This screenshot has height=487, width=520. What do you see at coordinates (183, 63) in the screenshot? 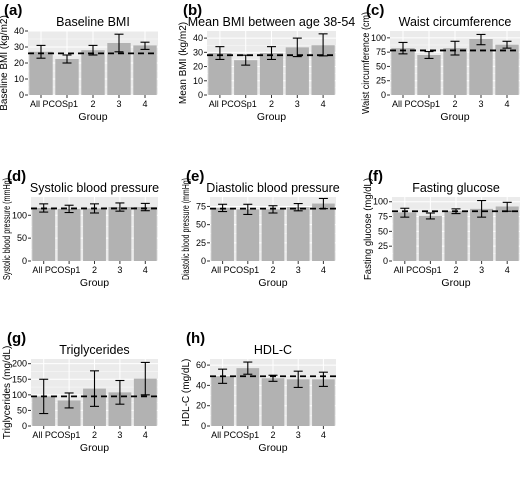
I see `y-axis-title: Mean BMI (kg/m2)` at bounding box center [183, 63].